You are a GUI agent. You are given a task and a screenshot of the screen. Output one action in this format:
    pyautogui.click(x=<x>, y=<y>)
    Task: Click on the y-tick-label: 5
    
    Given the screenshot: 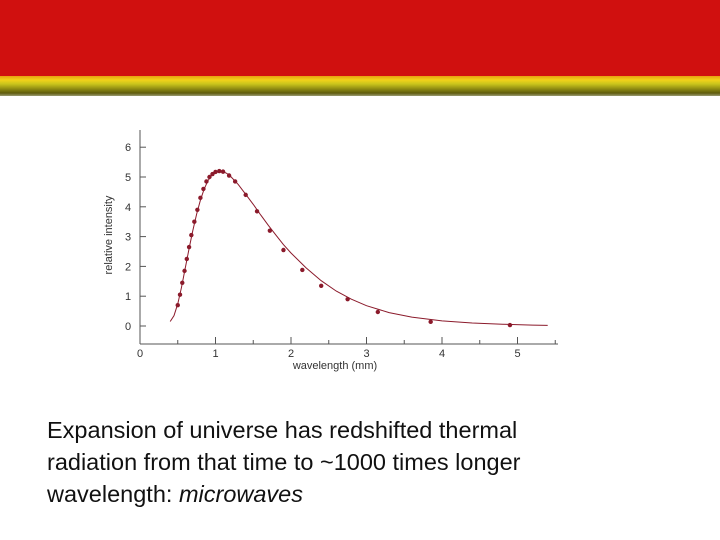 What is the action you would take?
    pyautogui.click(x=128, y=178)
    